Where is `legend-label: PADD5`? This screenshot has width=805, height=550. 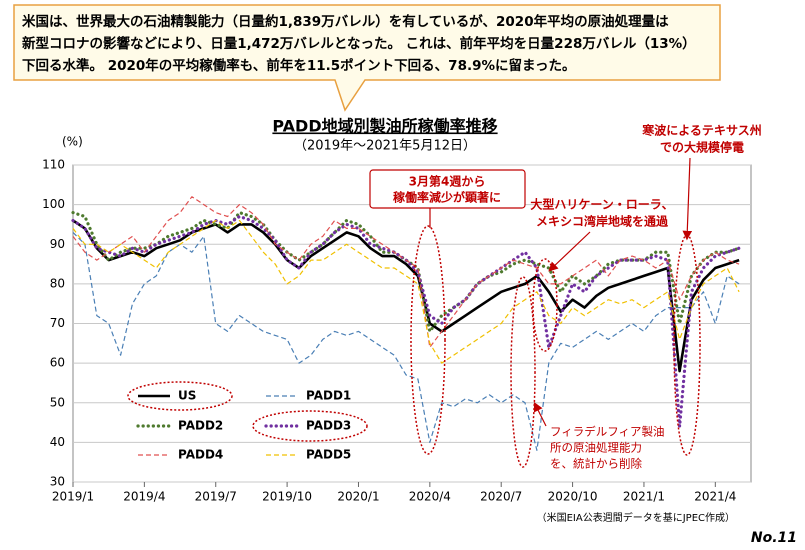
legend-label: PADD5 is located at coordinates (328, 455).